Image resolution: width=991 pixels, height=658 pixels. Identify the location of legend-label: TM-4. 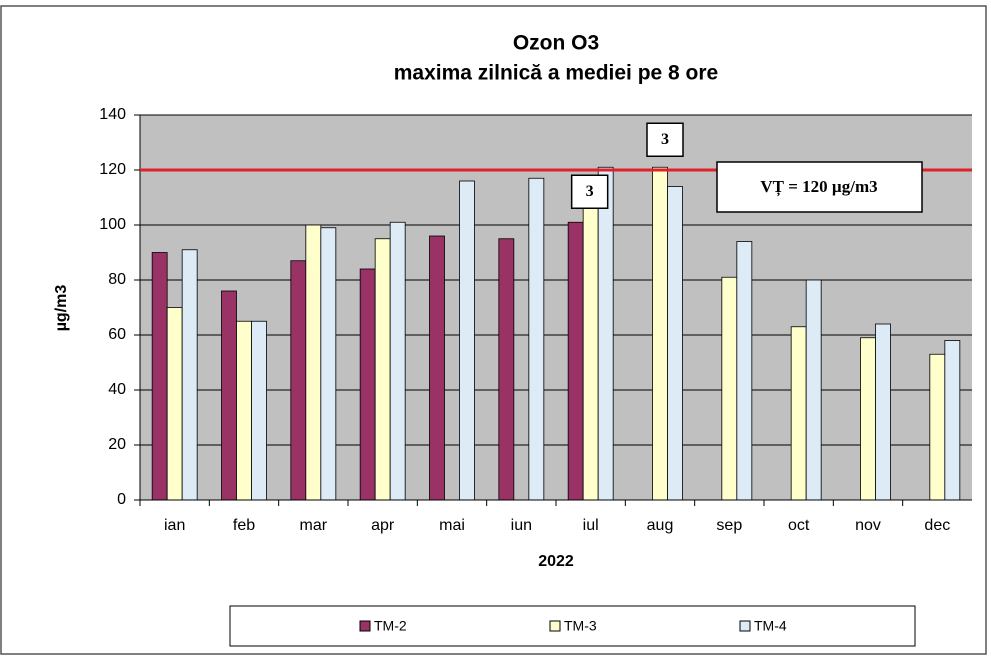
(770, 626).